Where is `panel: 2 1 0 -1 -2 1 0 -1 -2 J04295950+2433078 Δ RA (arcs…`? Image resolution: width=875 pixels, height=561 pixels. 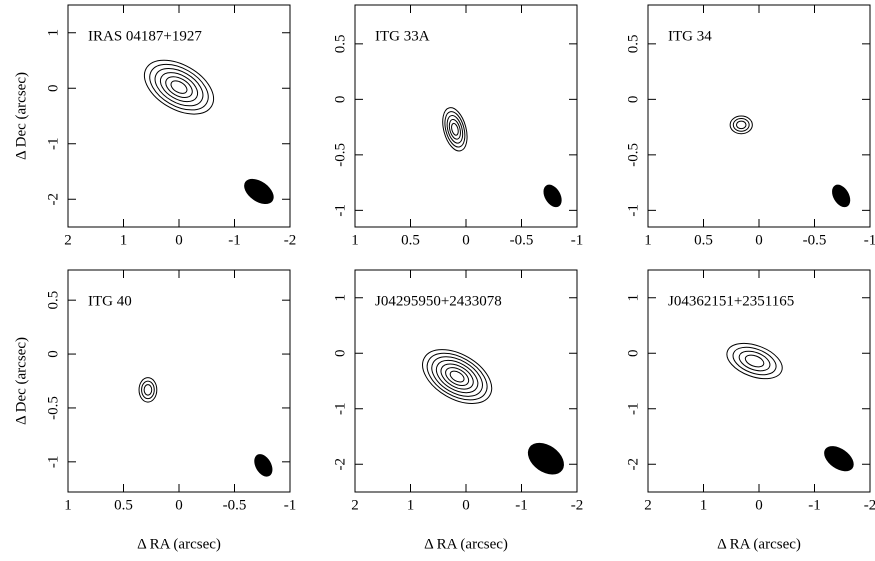
panel: 2 1 0 -1 -2 1 0 -1 -2 J04295950+2433078 Δ RA (arcs… is located at coordinates (458, 410).